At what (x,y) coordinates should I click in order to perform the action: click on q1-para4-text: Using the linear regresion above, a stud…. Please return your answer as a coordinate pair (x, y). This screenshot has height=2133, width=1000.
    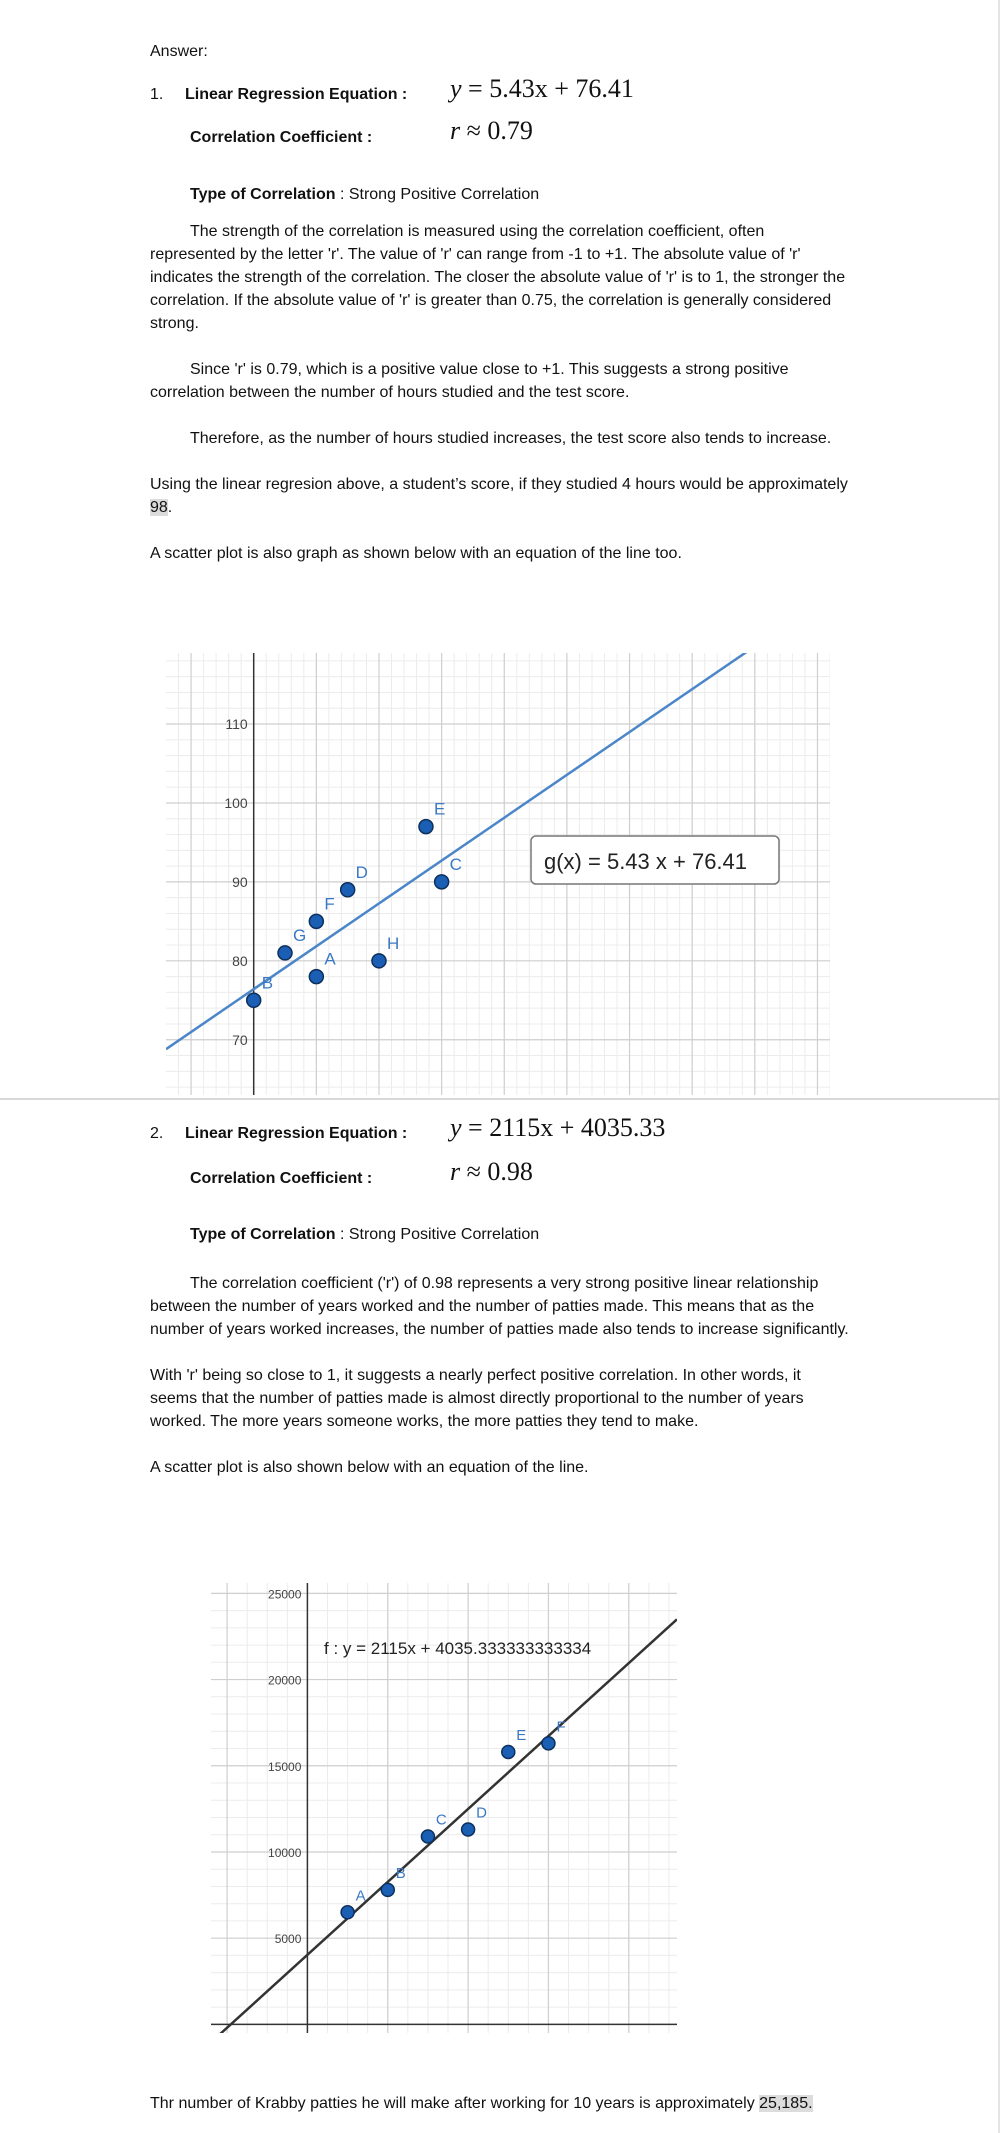
    Looking at the image, I should click on (499, 484).